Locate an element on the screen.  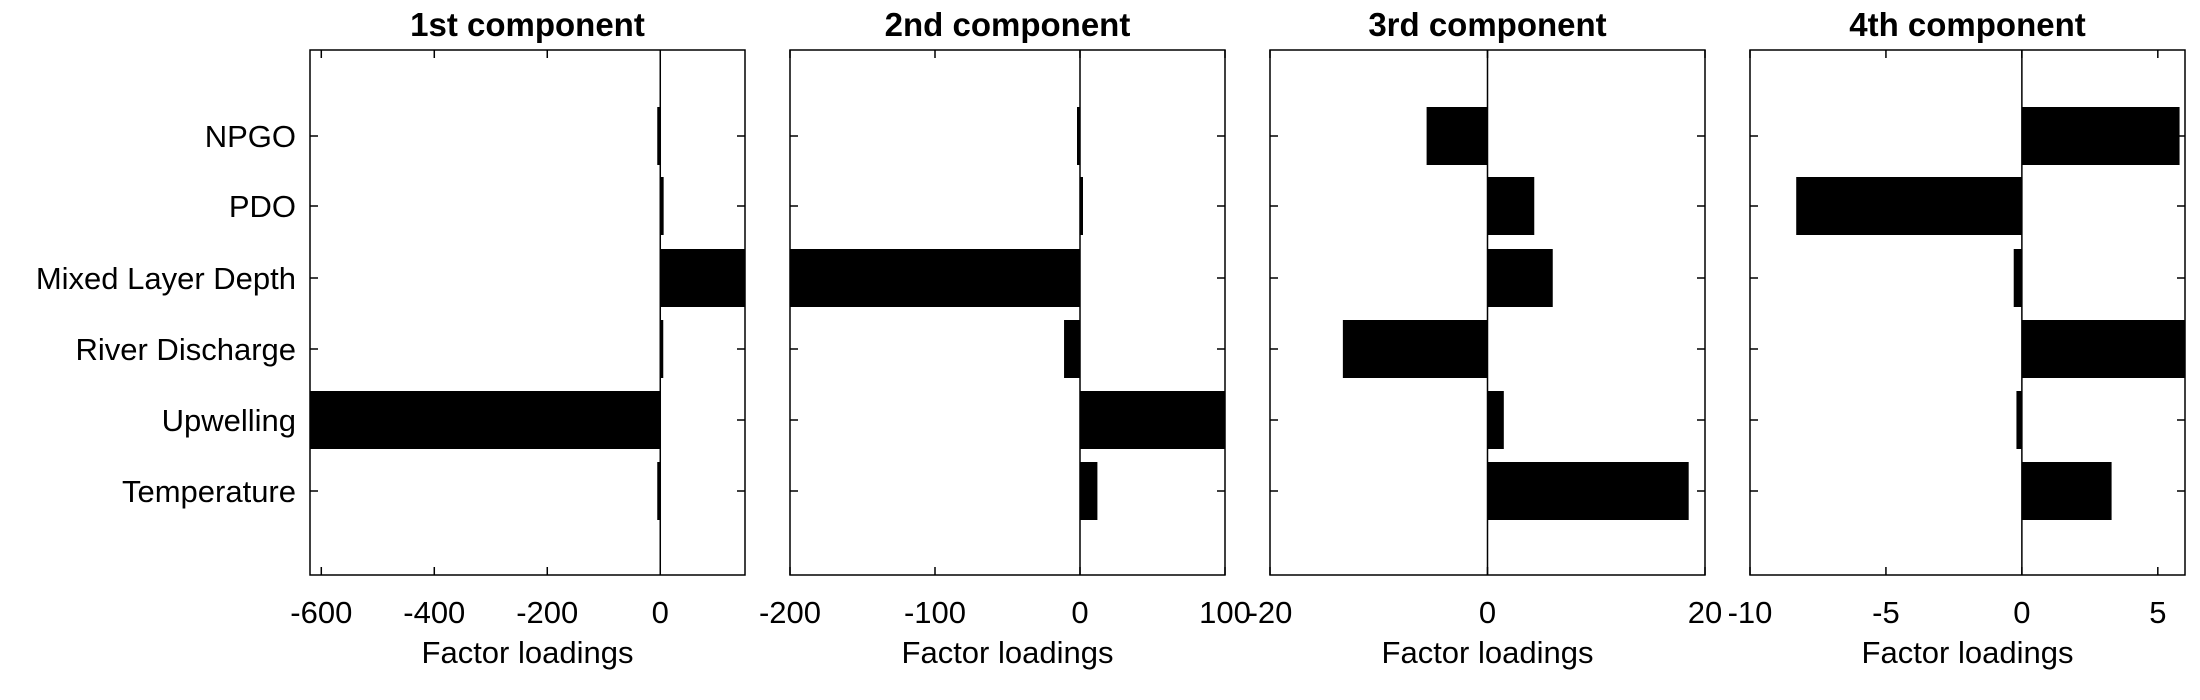
category-label: Upwelling is located at coordinates (229, 420).